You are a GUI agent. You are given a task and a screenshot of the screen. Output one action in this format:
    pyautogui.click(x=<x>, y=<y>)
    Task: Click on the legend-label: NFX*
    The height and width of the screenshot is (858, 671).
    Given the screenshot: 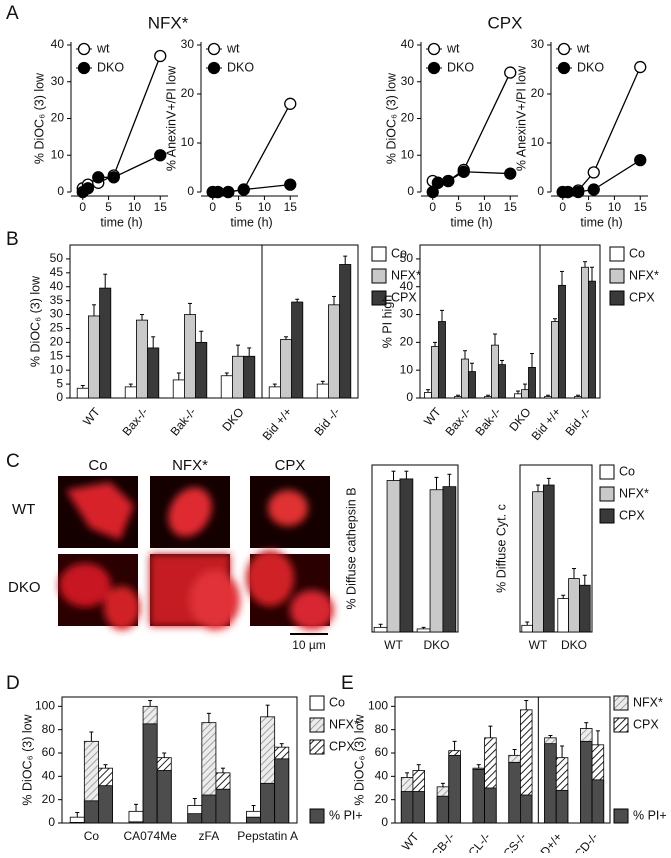 What is the action you would take?
    pyautogui.click(x=644, y=275)
    